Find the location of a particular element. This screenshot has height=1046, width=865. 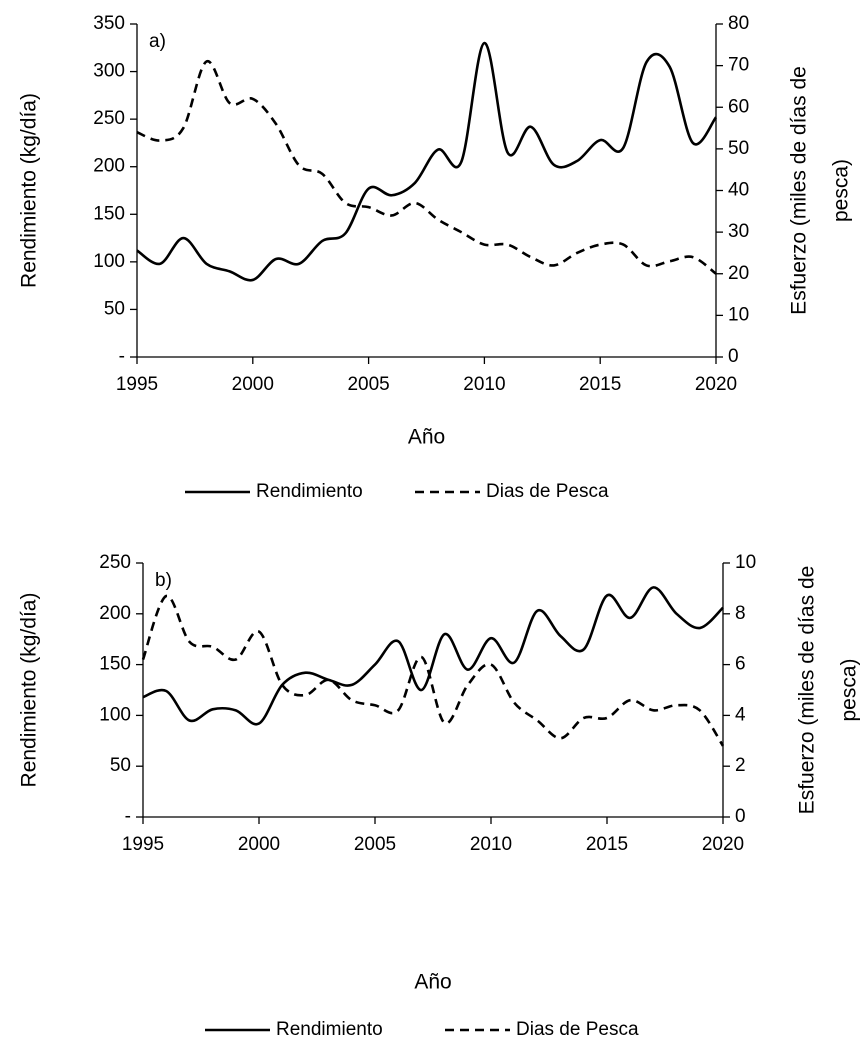

y2-tick-label: 8 is located at coordinates (740, 613).